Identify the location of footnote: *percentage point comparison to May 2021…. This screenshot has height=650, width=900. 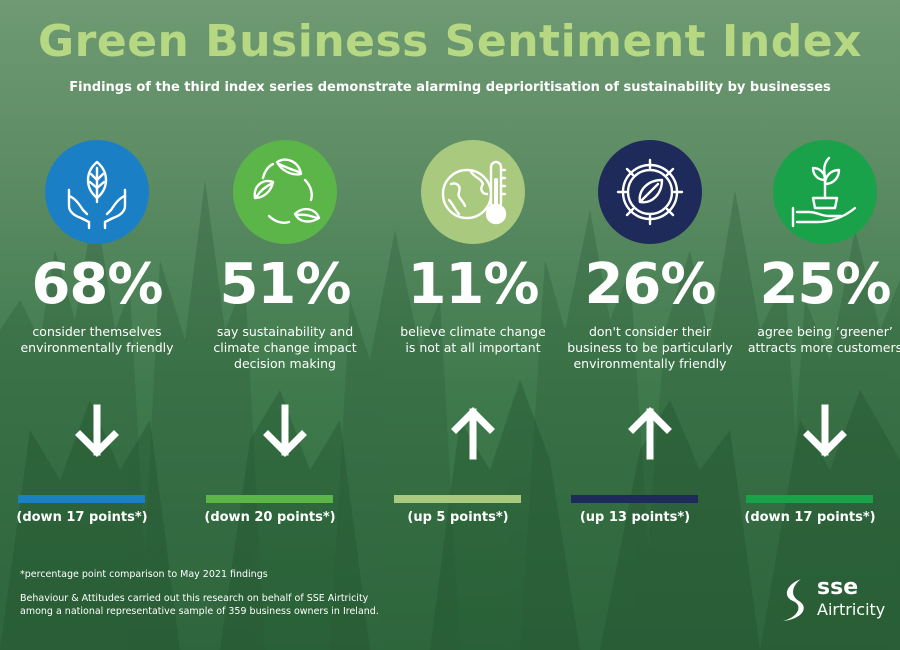
(144, 574).